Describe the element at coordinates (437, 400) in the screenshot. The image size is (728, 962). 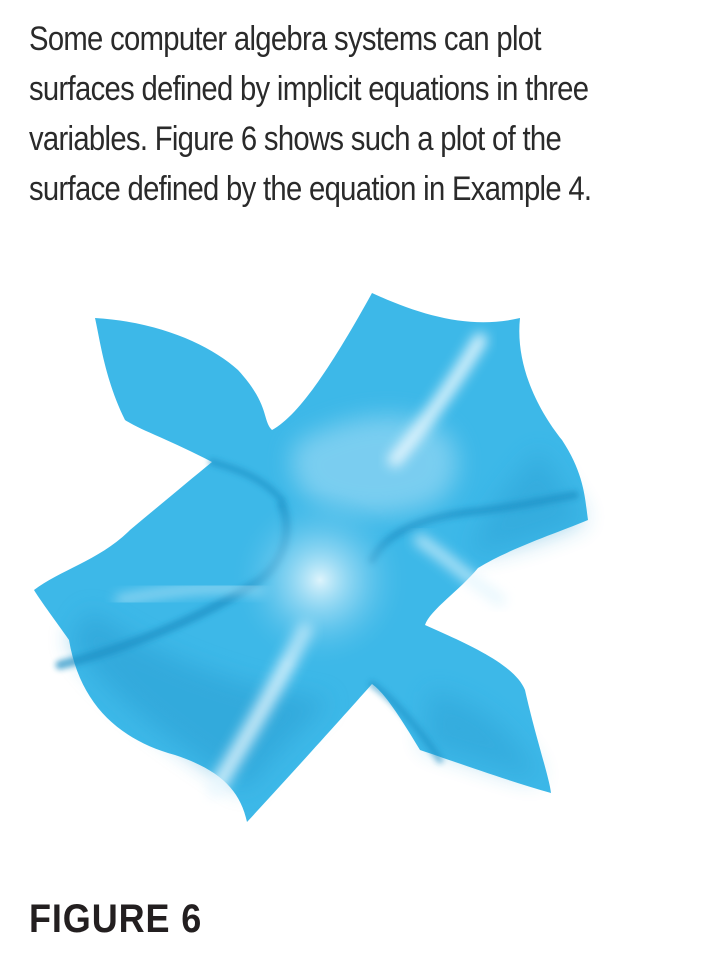
I see `surface-highlight-upper-right` at that location.